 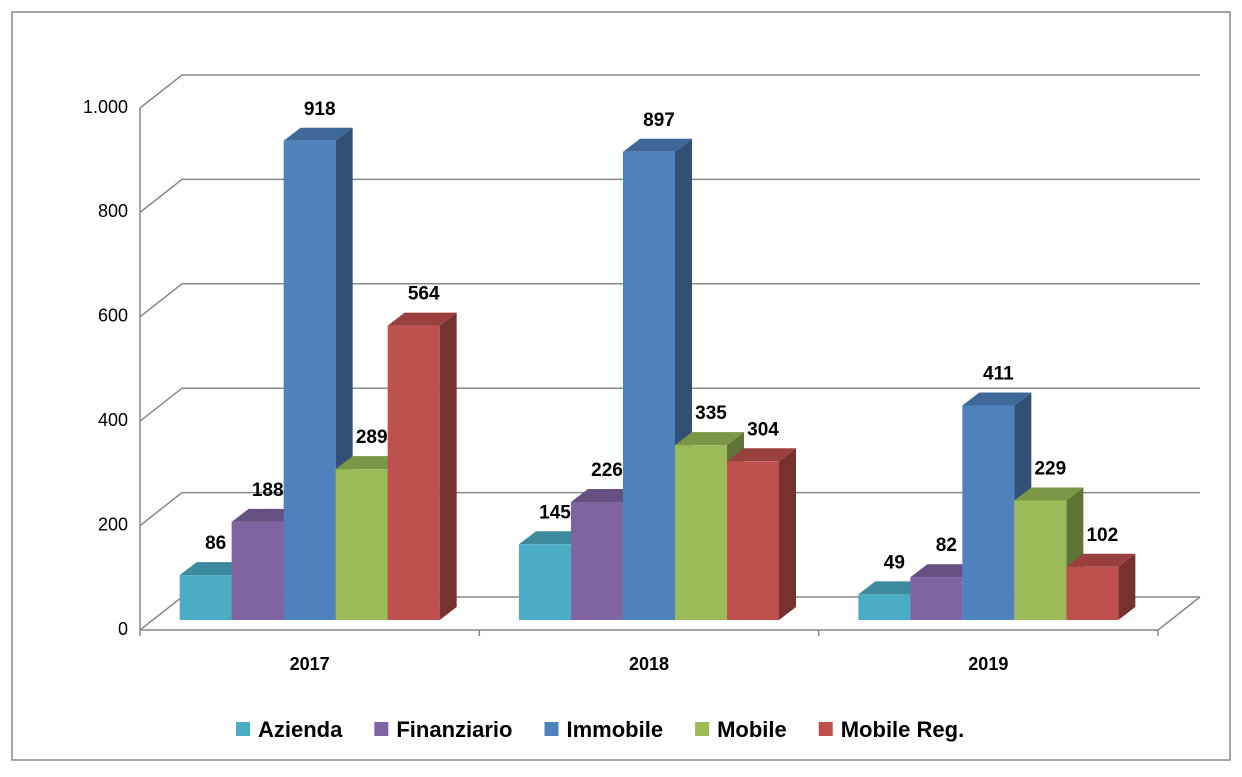 What do you see at coordinates (113, 420) in the screenshot?
I see `y-tick-label: 400` at bounding box center [113, 420].